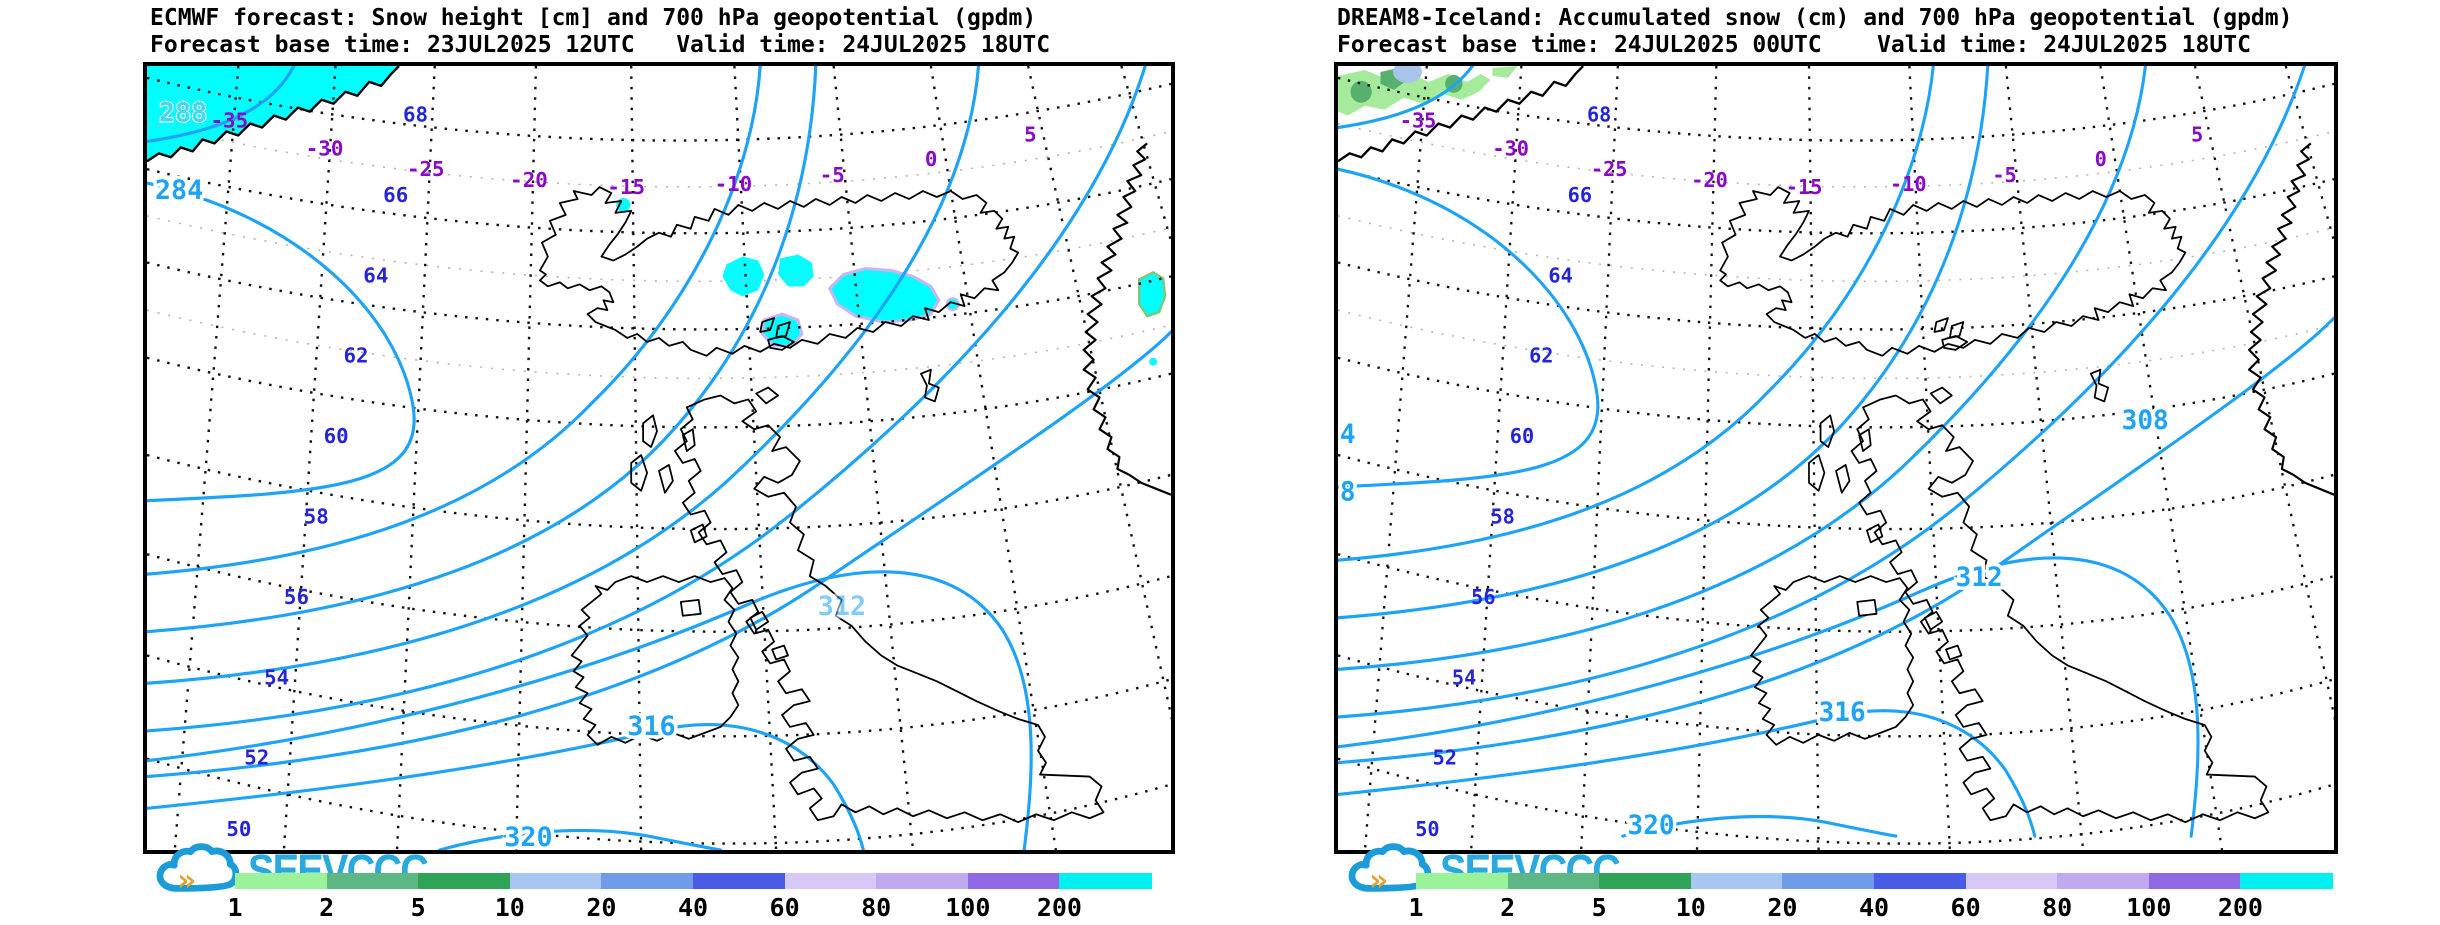 This screenshot has height=925, width=2440. I want to click on geopotential-contour-label: 312, so click(842, 606).